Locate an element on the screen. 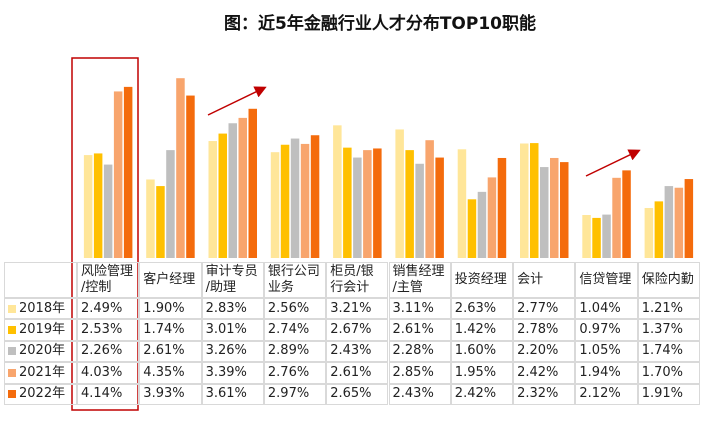 The width and height of the screenshot is (725, 431). value-label: 2.85% is located at coordinates (419, 373).